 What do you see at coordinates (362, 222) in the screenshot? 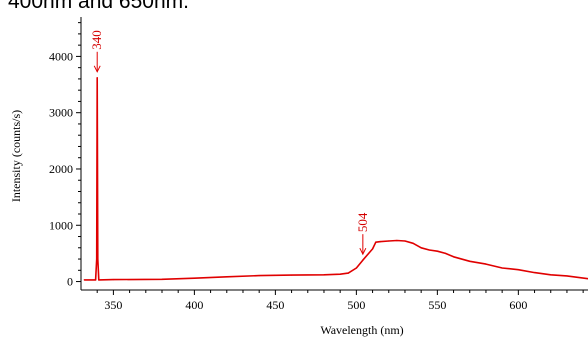
I see `annotation-label: 504` at bounding box center [362, 222].